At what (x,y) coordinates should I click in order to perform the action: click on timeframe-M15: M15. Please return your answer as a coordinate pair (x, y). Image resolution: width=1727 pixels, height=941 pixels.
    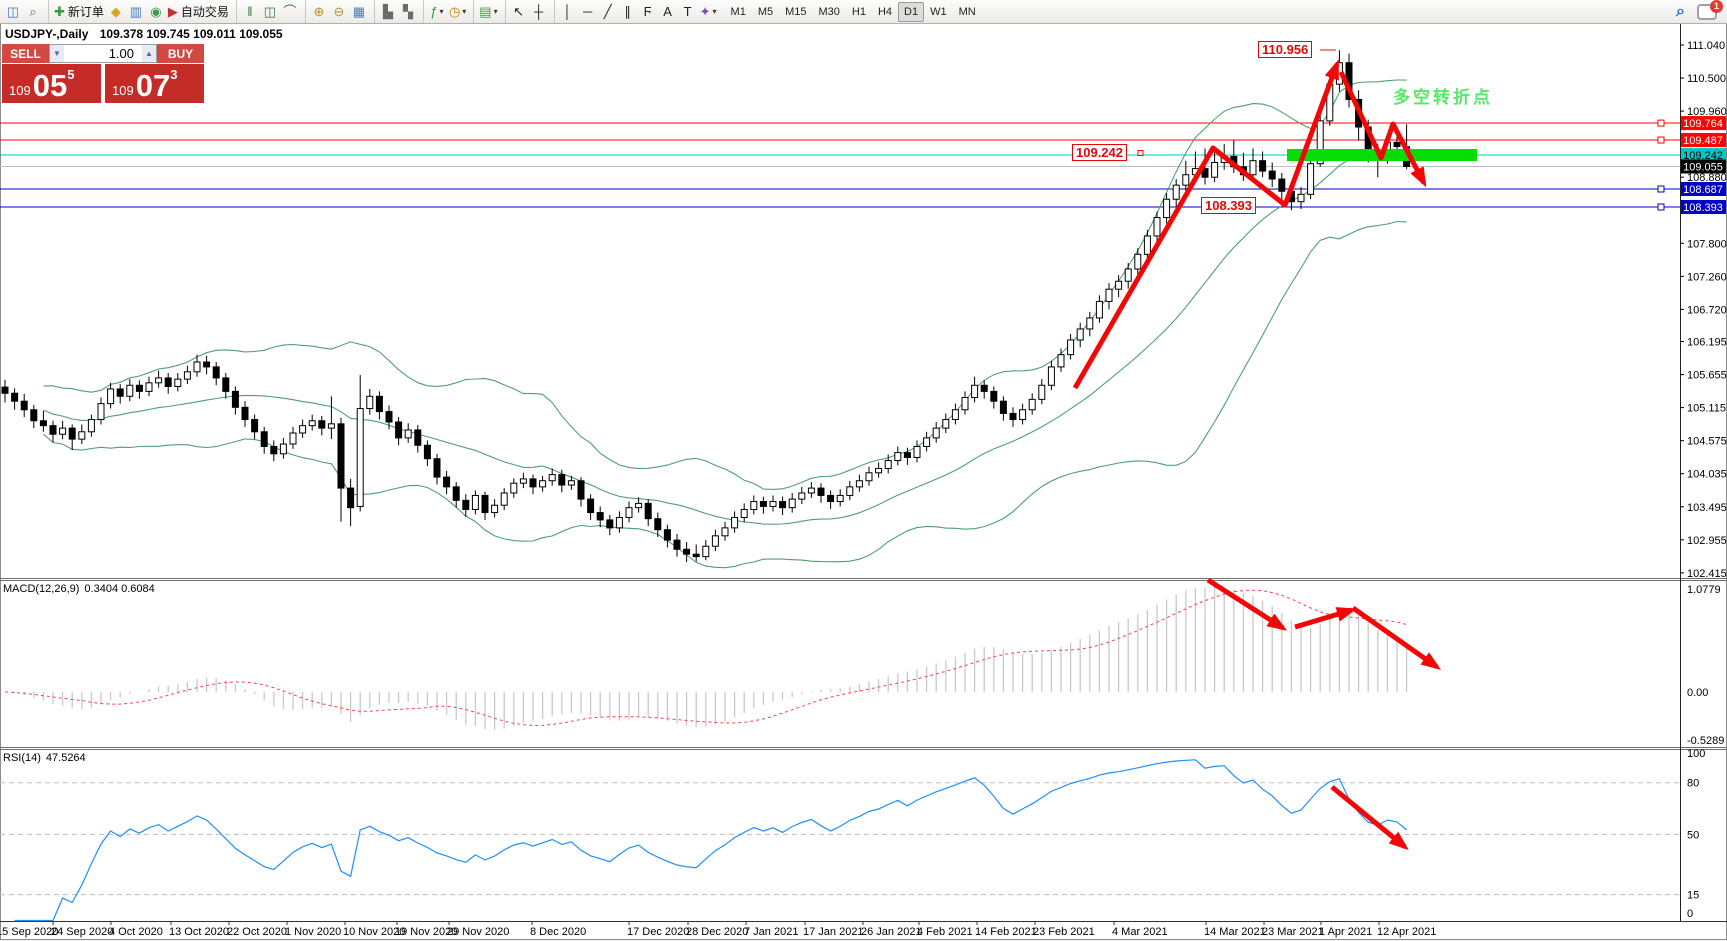
    Looking at the image, I should click on (795, 12).